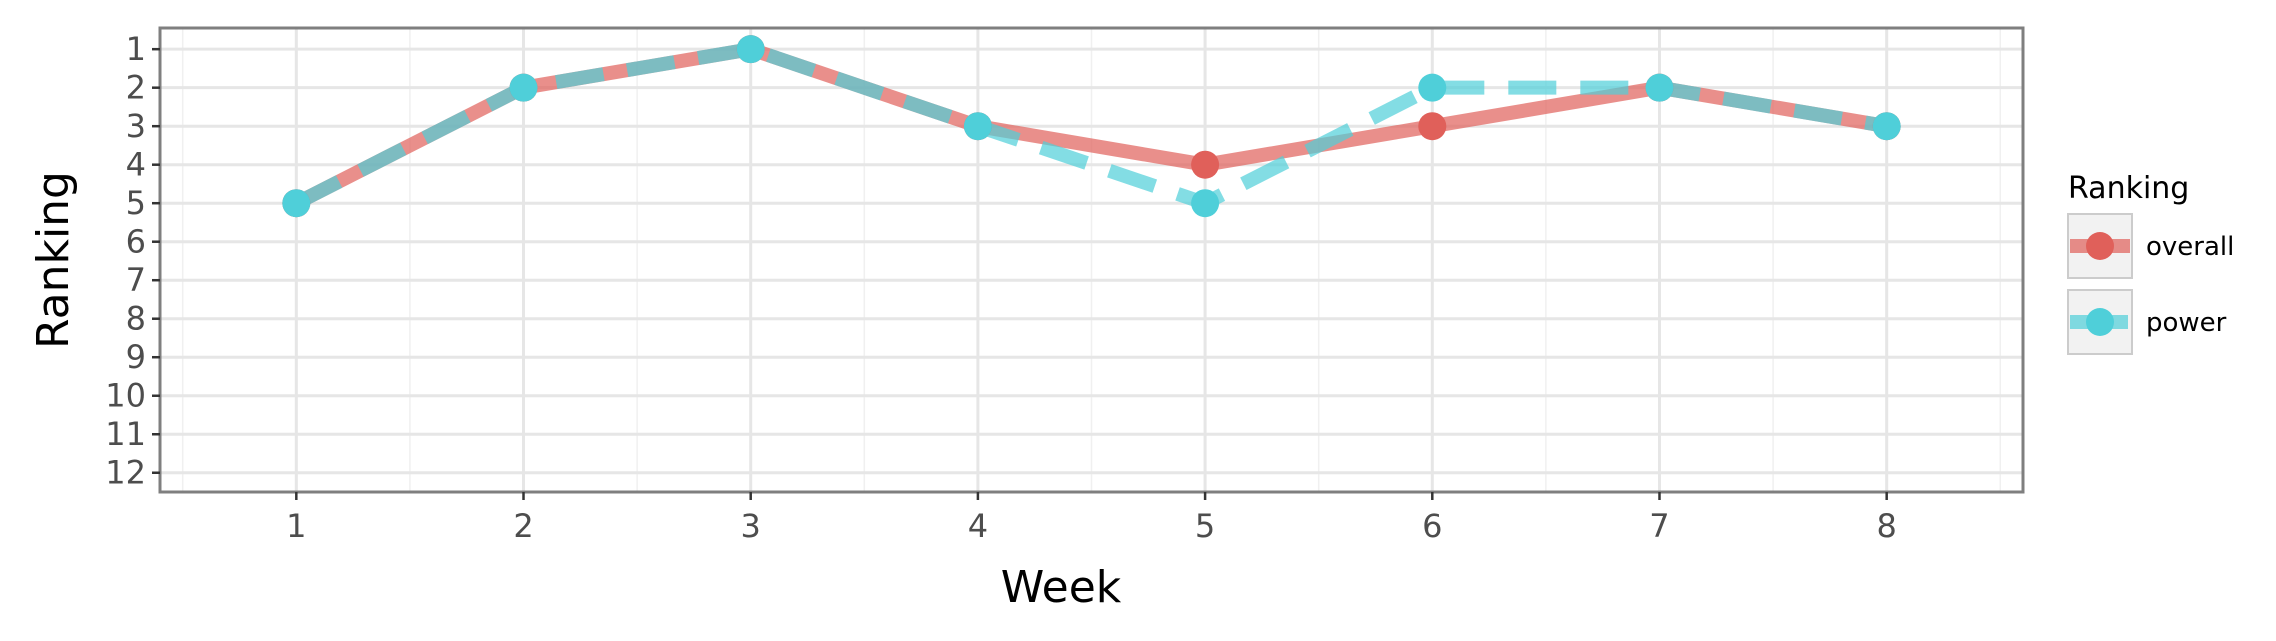 Image resolution: width=2276 pixels, height=641 pixels. What do you see at coordinates (2186, 323) in the screenshot?
I see `legend-label-power: power` at bounding box center [2186, 323].